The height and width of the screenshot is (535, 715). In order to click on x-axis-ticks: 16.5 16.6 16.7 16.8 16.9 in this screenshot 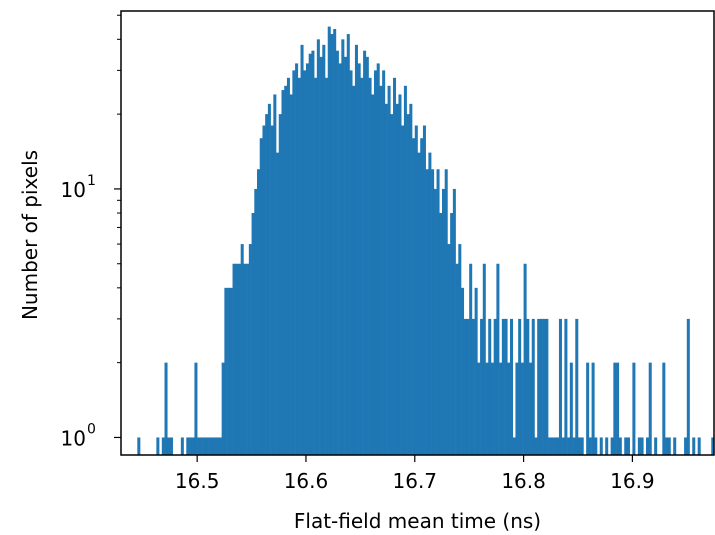, I will do `click(415, 474)`.